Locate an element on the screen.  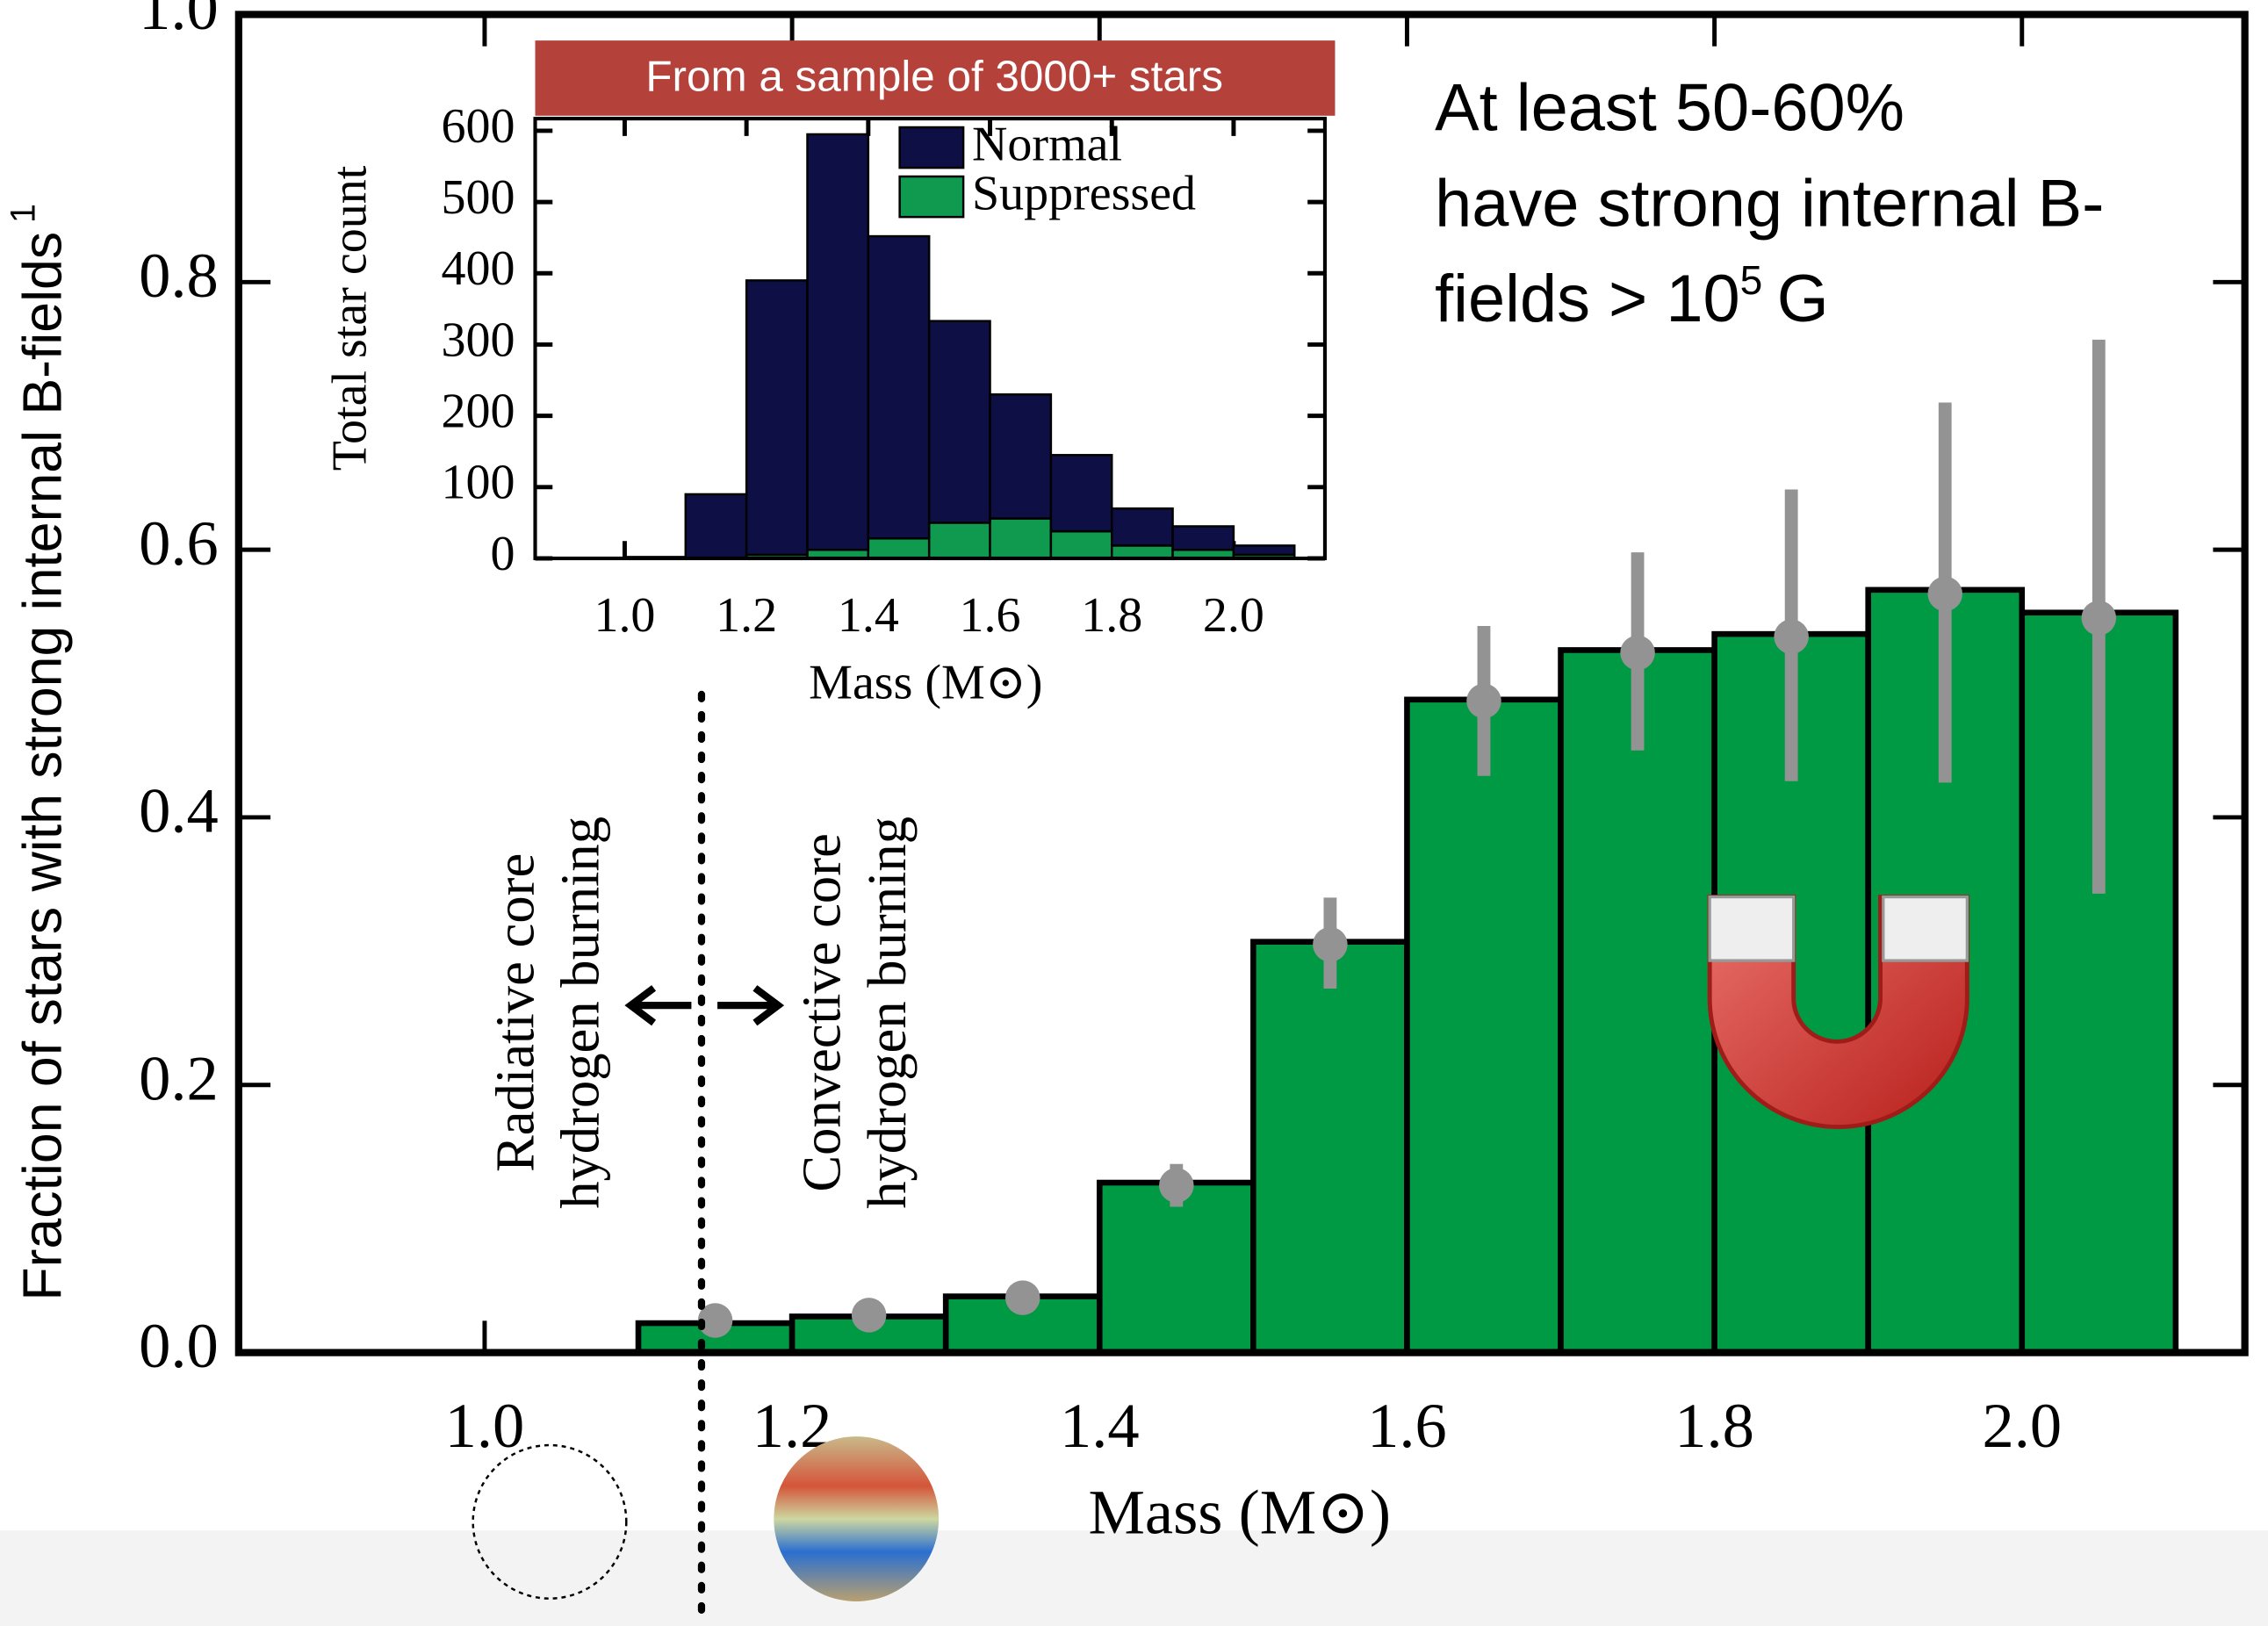
y-axis-title-sup: 1 is located at coordinates (23, 213).